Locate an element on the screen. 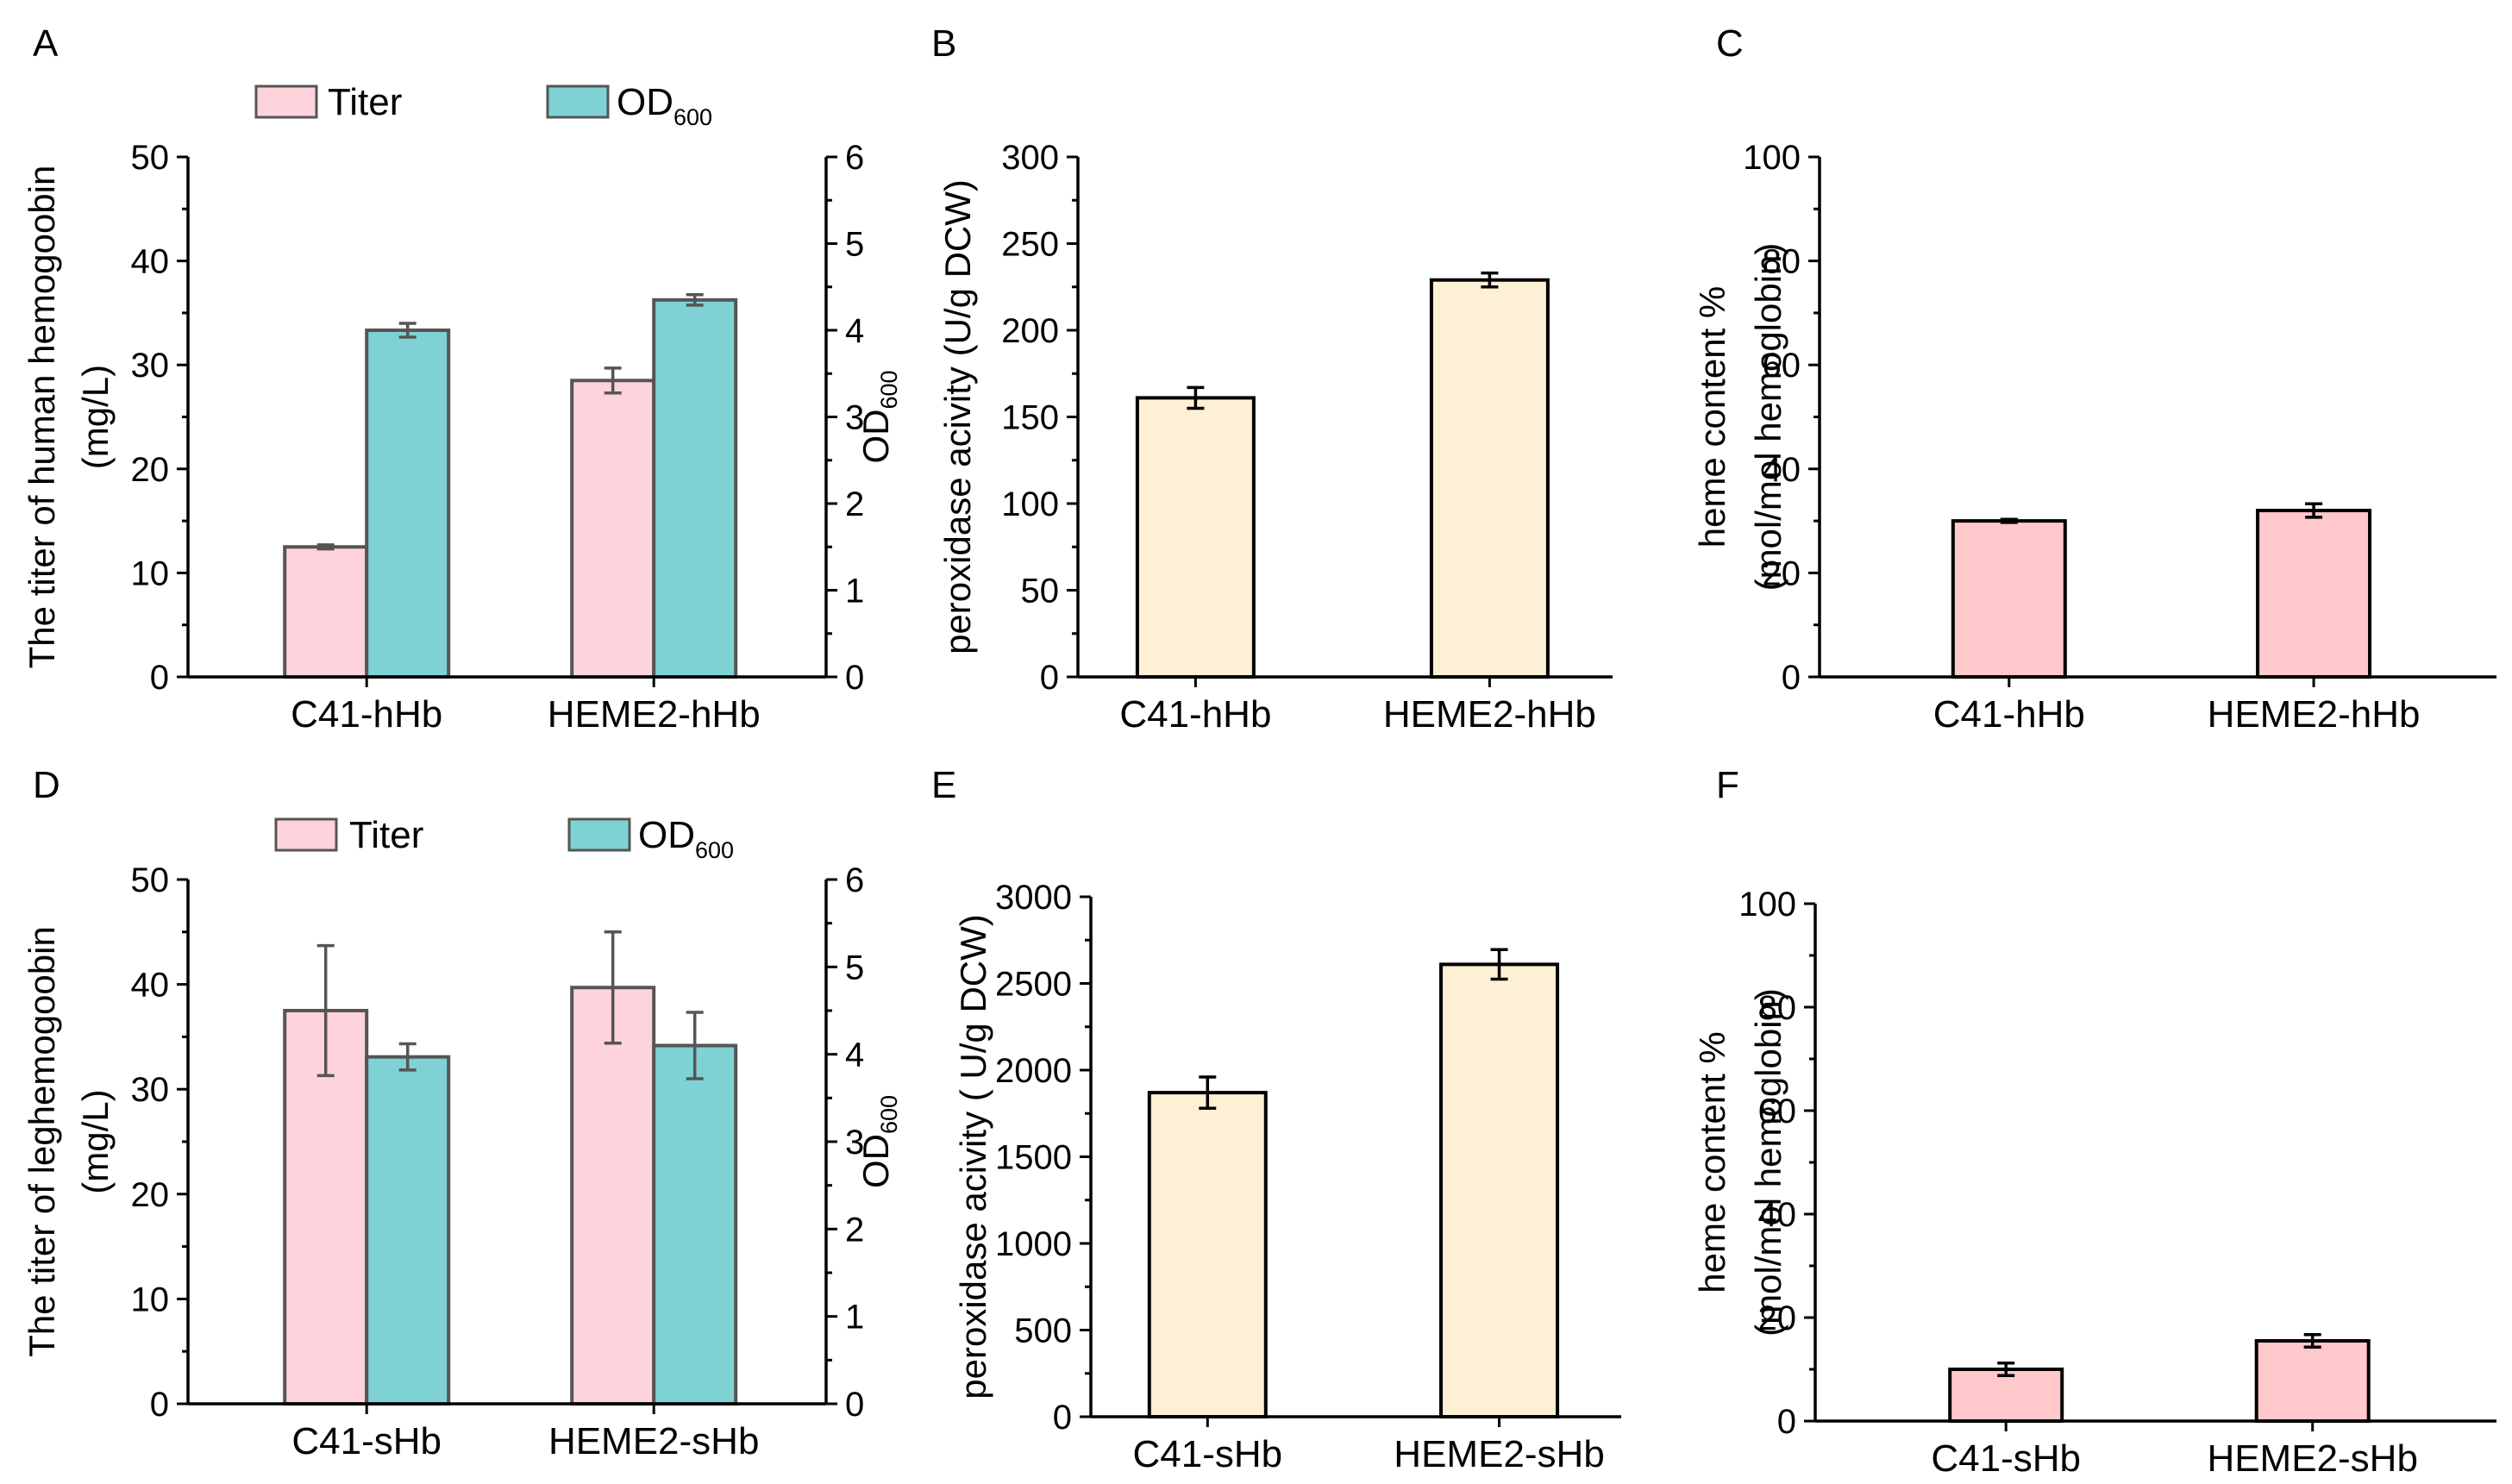 The width and height of the screenshot is (2512, 1484). y2-tick-label: 3 is located at coordinates (855, 1143).